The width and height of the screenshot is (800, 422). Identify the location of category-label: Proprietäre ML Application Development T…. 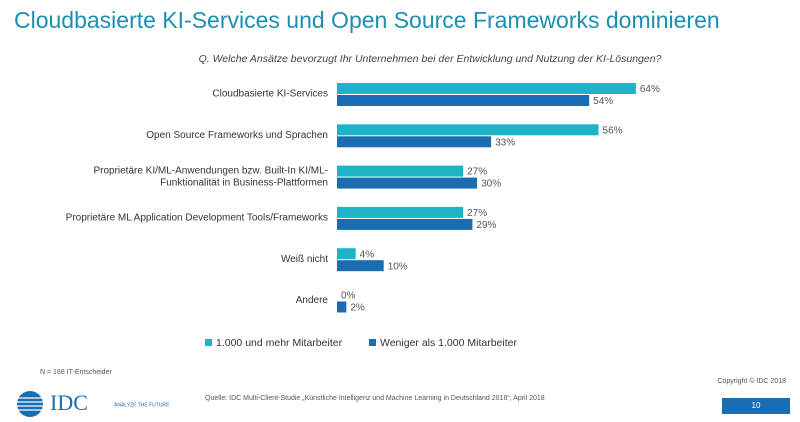
(197, 218).